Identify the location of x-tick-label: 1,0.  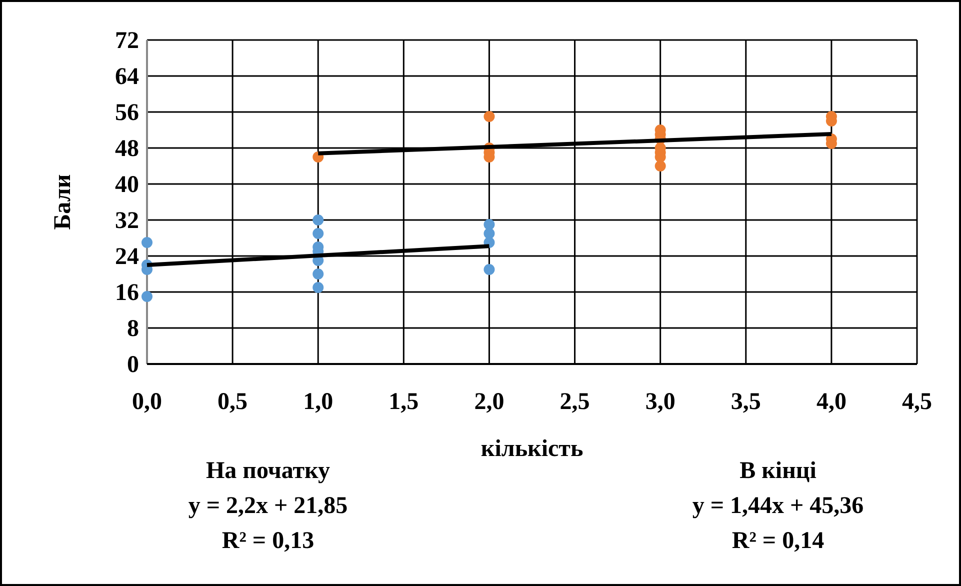
(318, 402).